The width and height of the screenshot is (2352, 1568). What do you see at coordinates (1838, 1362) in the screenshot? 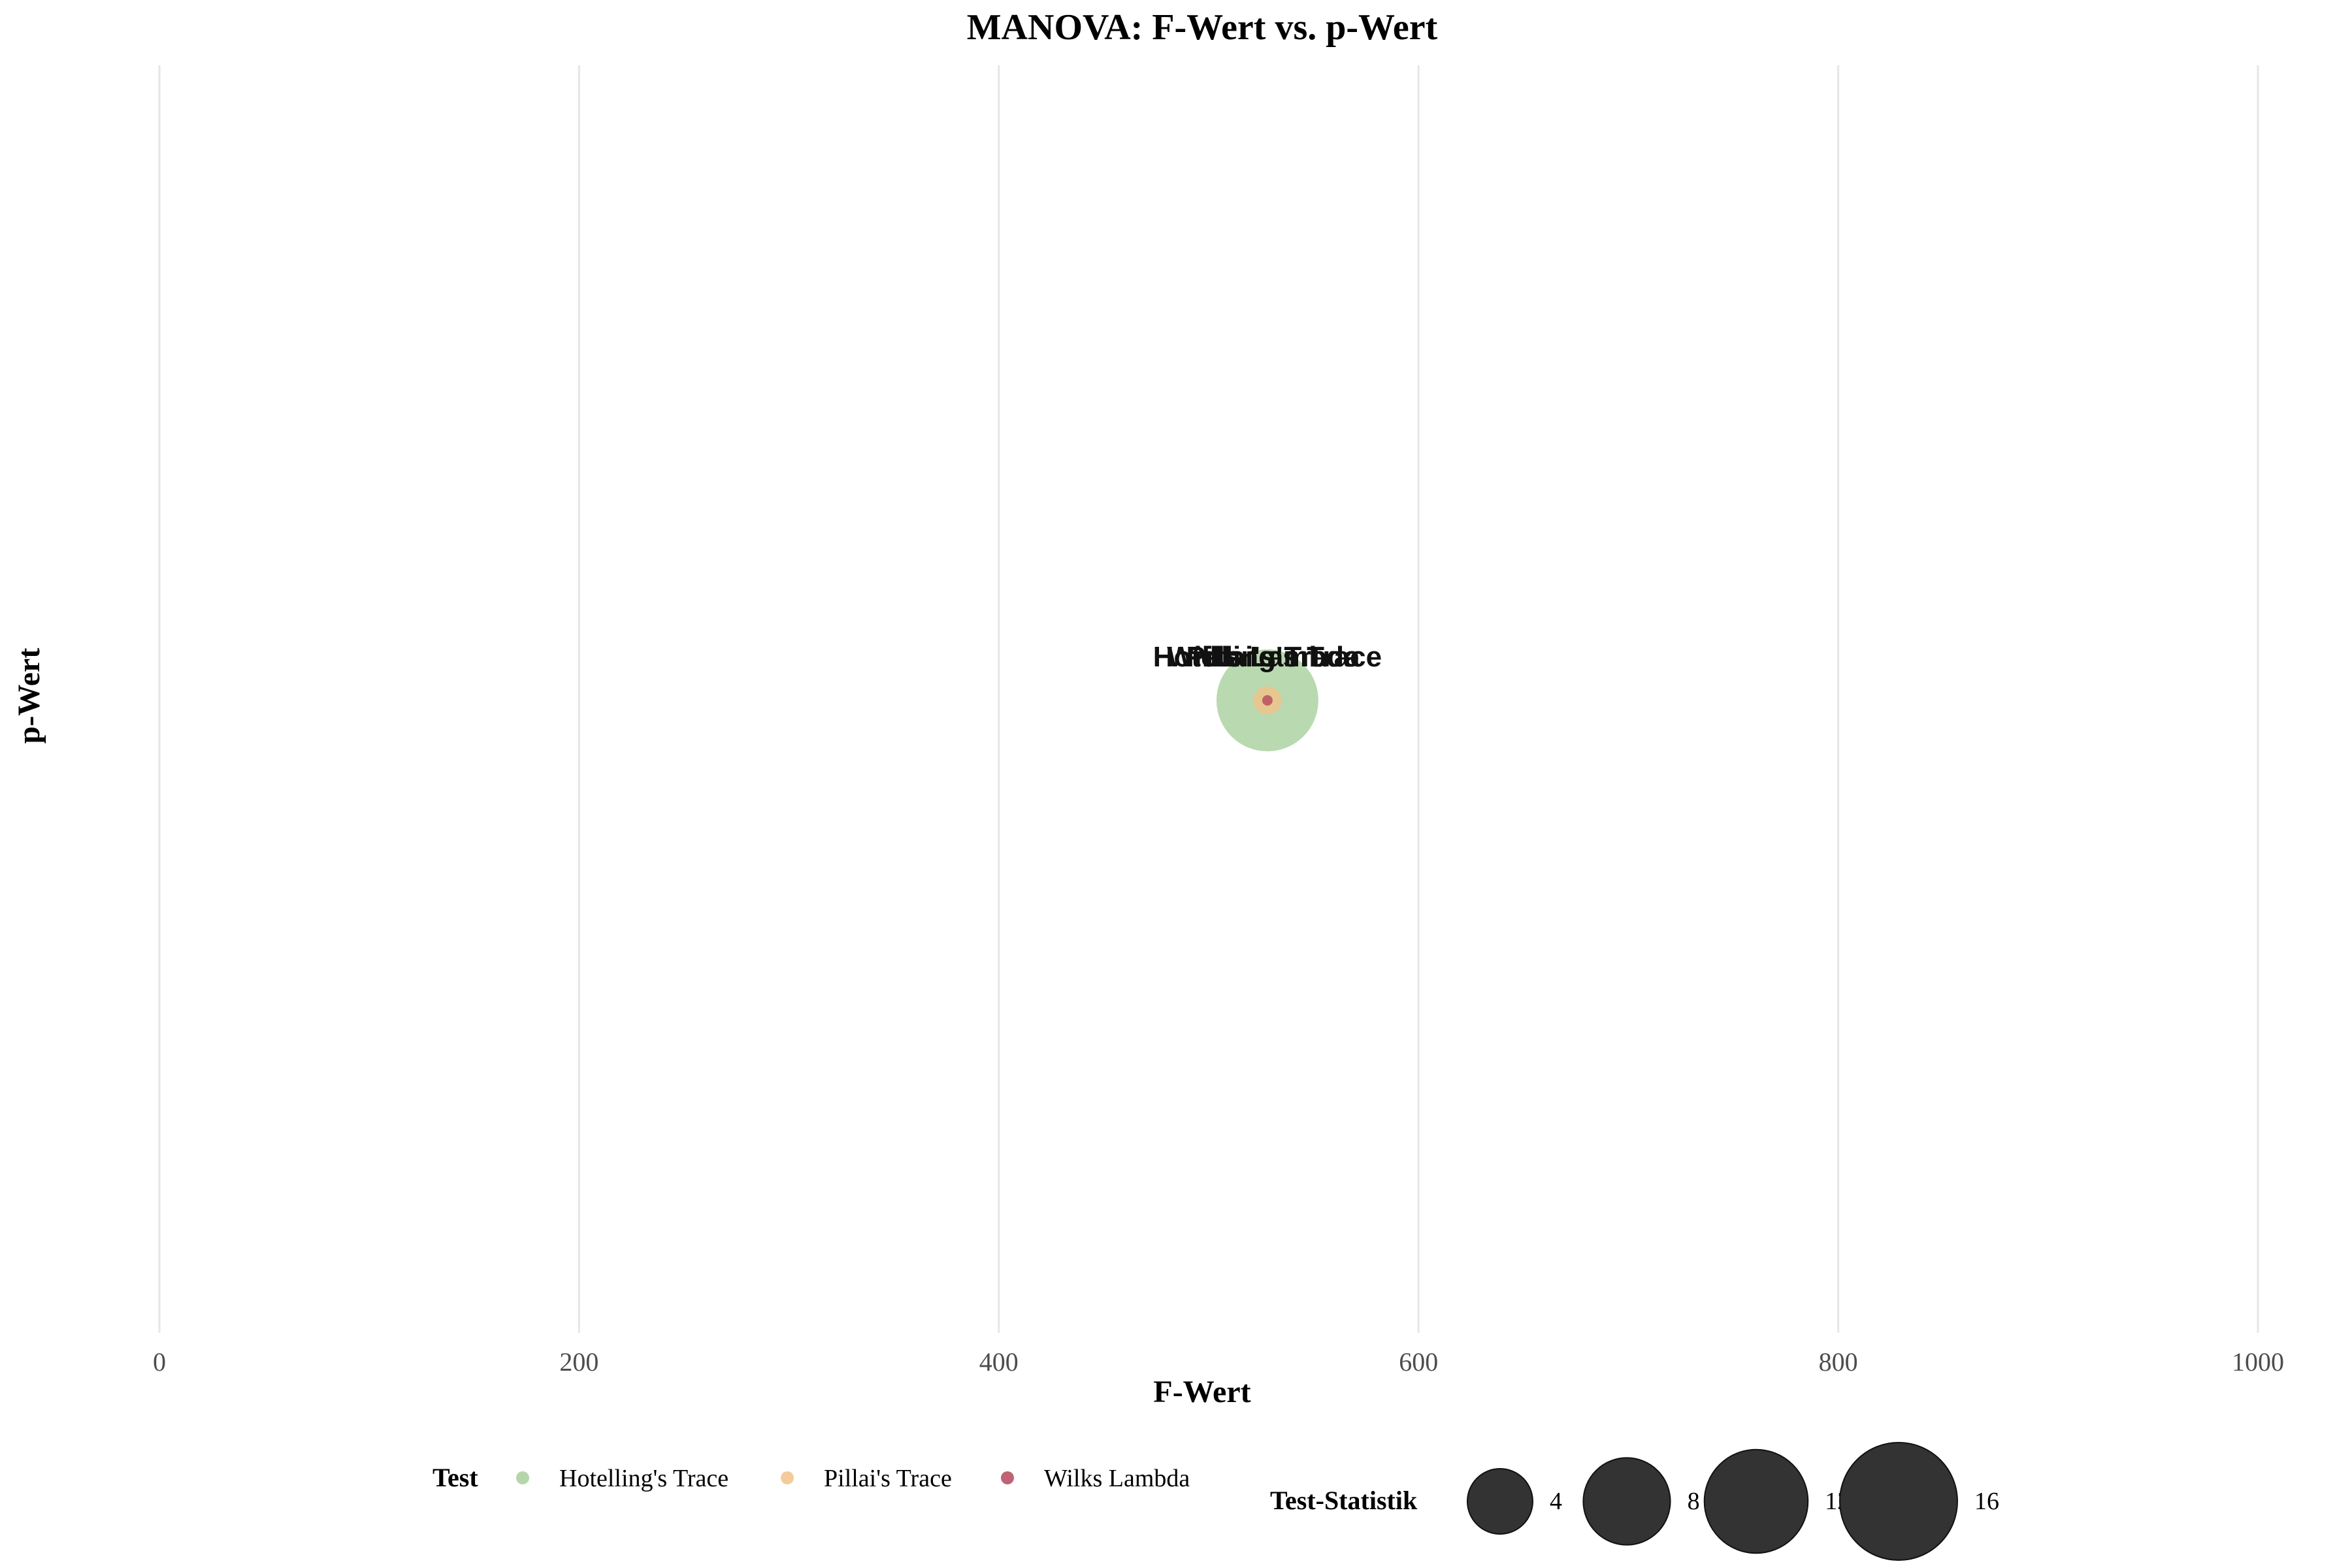
I see `x-tick-label: 800` at bounding box center [1838, 1362].